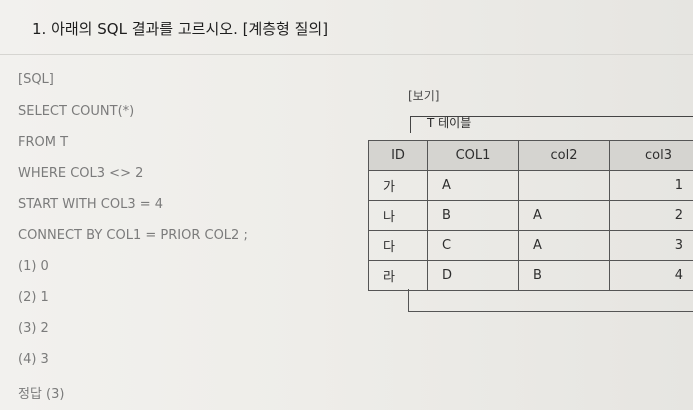 Image resolution: width=693 pixels, height=410 pixels. I want to click on answer-text: 정답 (3), so click(41, 394).